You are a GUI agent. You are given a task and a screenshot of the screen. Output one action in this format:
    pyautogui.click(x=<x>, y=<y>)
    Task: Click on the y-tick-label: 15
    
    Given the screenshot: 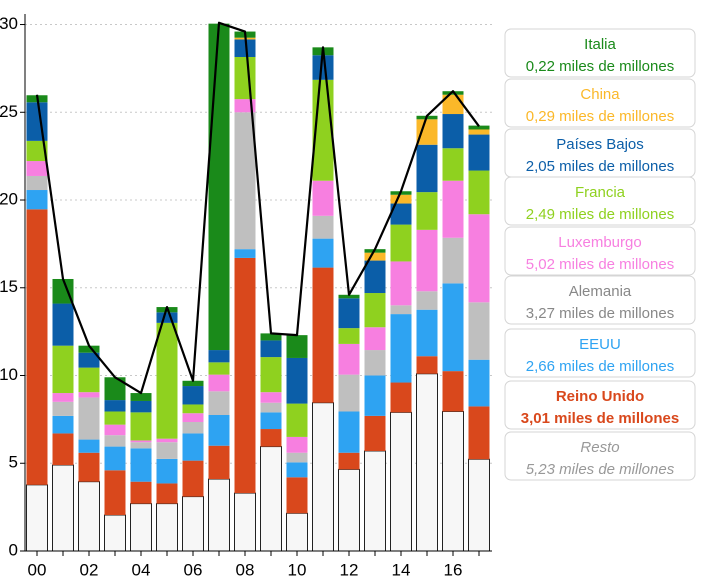 What is the action you would take?
    pyautogui.click(x=9, y=286)
    